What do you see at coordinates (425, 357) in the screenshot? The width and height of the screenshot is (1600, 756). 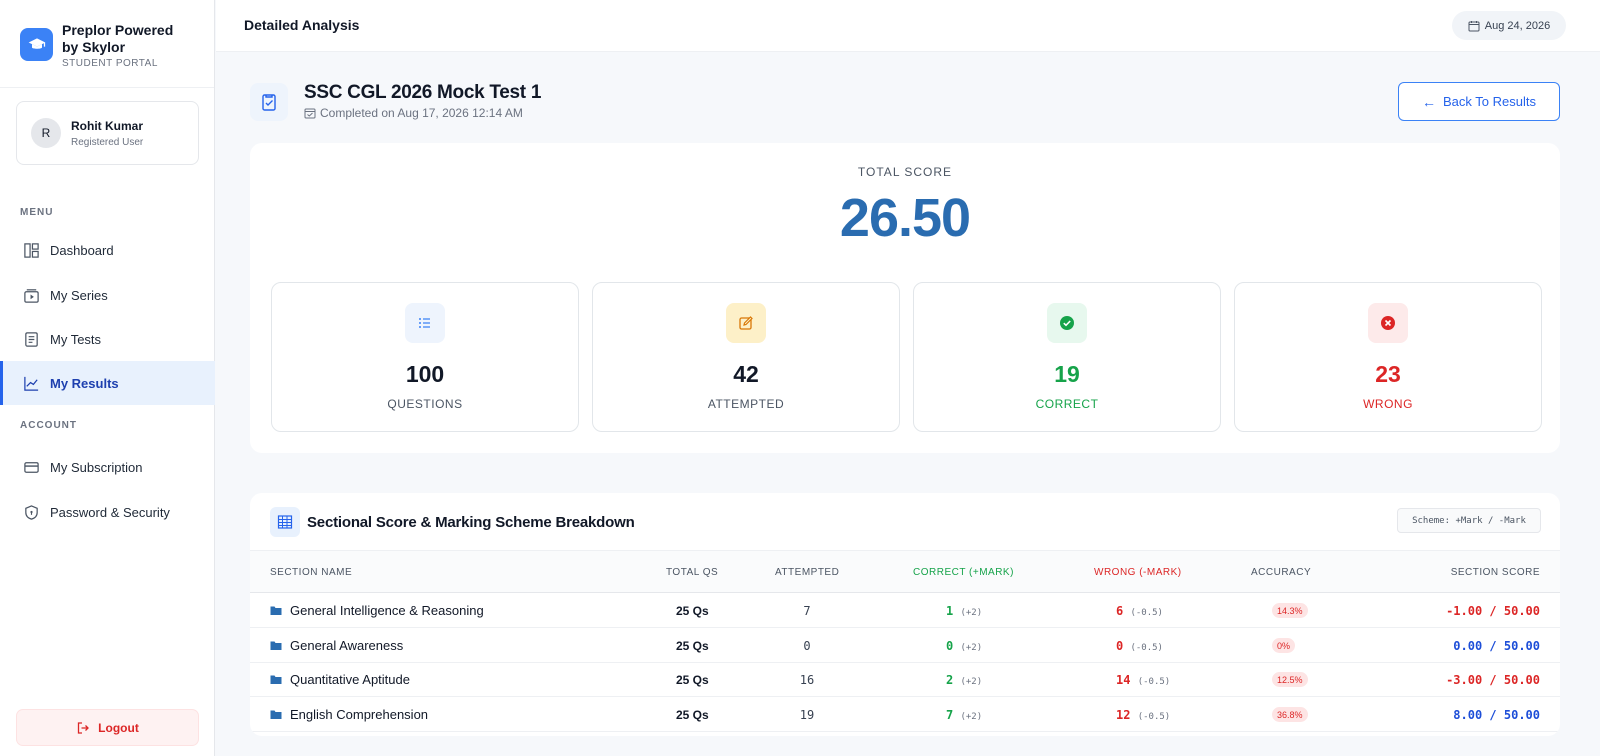 I see `stat-questions: 100 QUESTIONS` at bounding box center [425, 357].